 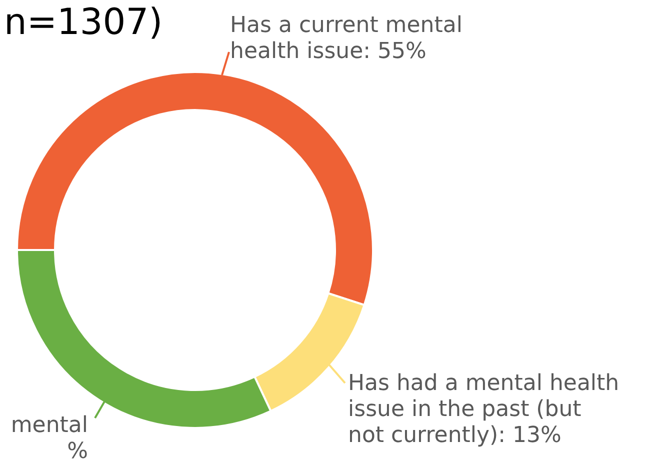 I want to click on chart-title: n=1307), so click(x=83, y=22).